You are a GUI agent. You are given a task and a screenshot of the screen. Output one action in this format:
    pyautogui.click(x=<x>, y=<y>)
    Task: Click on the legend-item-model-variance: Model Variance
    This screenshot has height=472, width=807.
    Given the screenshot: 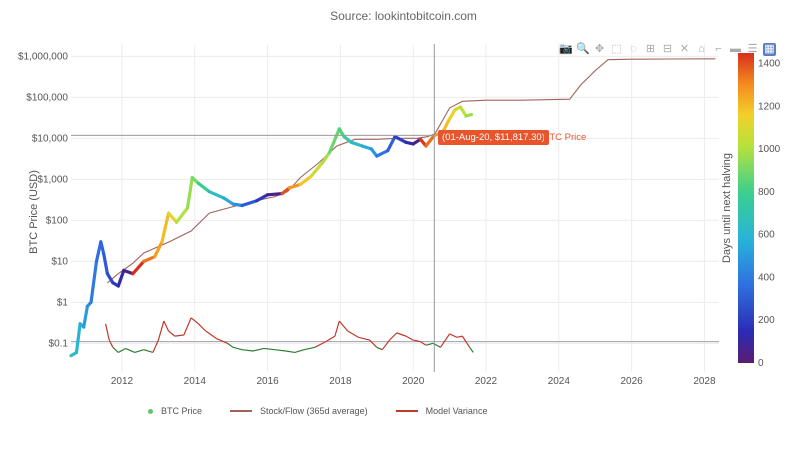 What is the action you would take?
    pyautogui.click(x=441, y=411)
    